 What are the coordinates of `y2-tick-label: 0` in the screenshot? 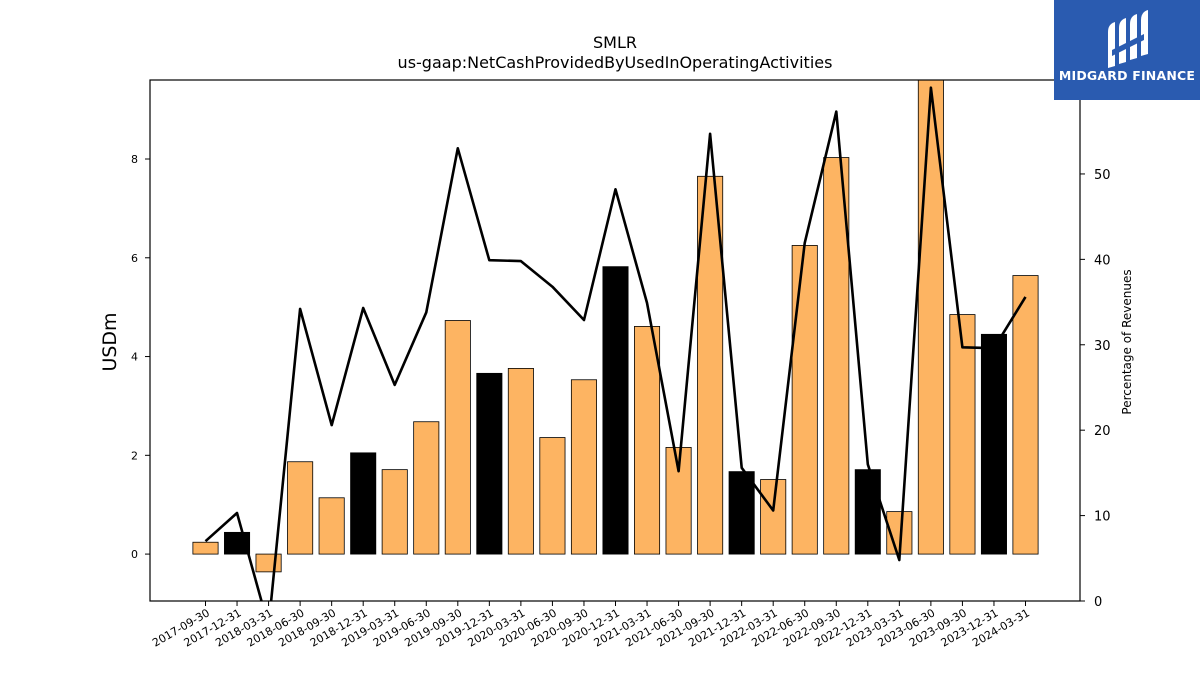 It's located at (1098, 602).